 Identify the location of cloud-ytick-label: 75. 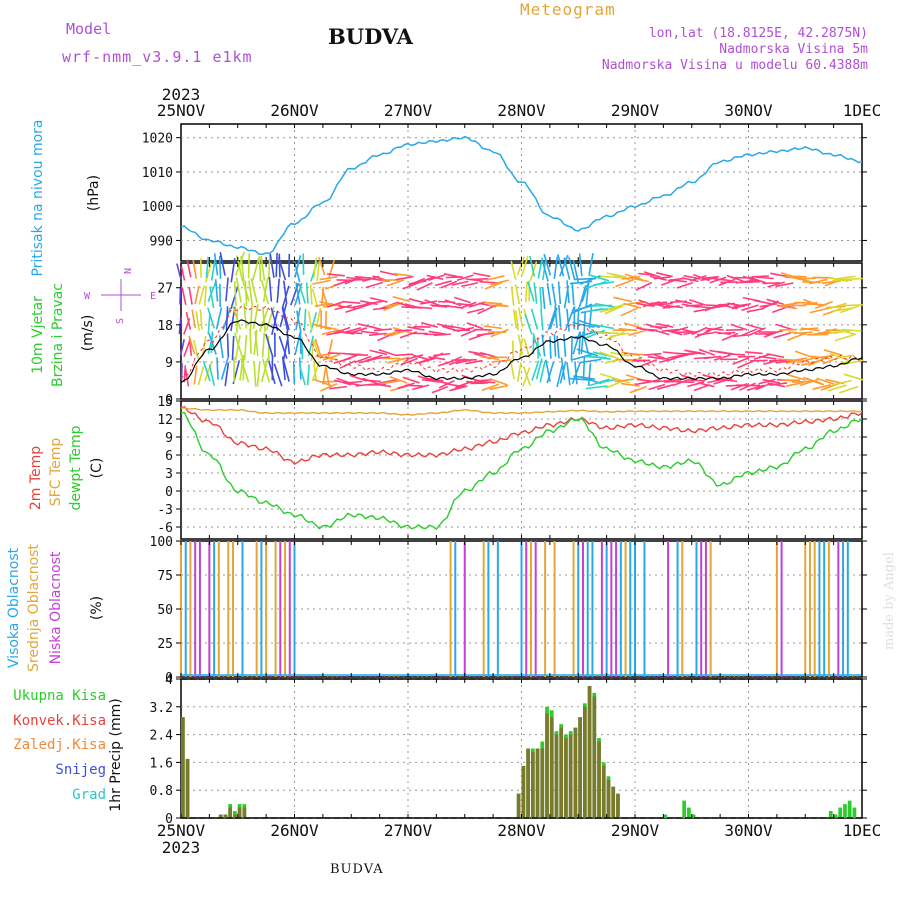
(165, 576).